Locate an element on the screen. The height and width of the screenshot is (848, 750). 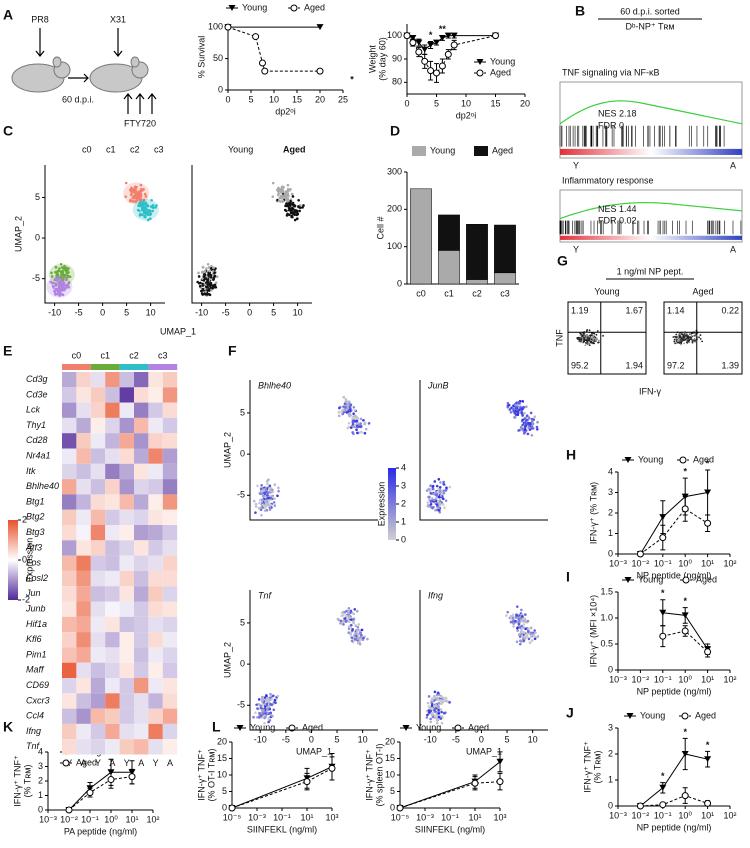
legend-swatch is located at coordinates (481, 151).